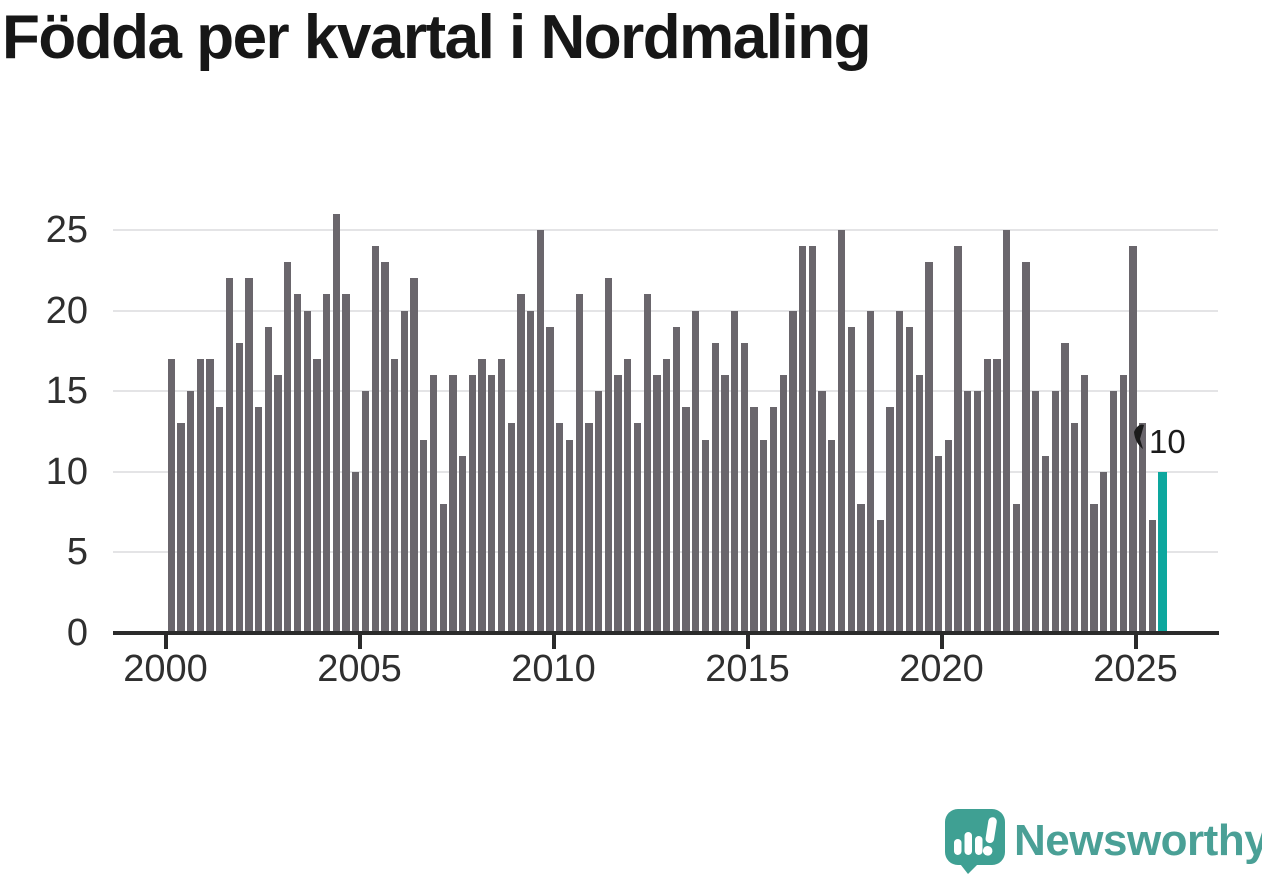 The height and width of the screenshot is (879, 1262). Describe the element at coordinates (1135, 669) in the screenshot. I see `x-tick-label: 2025` at that location.